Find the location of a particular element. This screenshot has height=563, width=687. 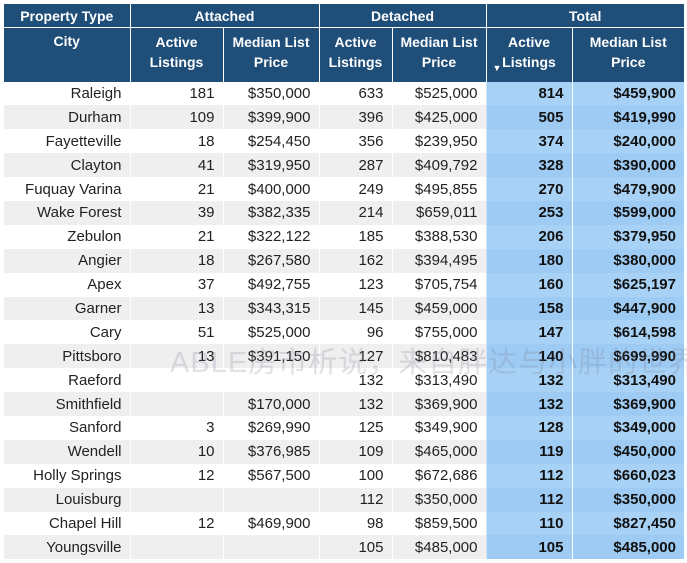

header-detached-median-price: Median List Price is located at coordinates (438, 54).